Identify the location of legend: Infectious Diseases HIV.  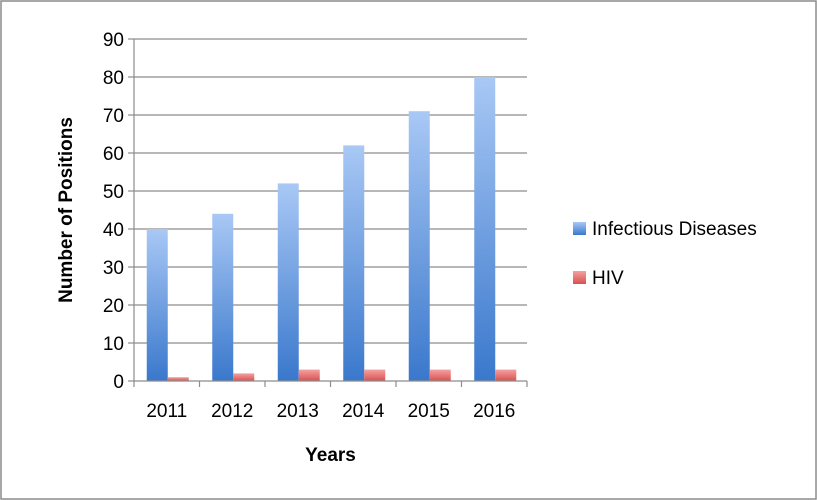
(665, 254).